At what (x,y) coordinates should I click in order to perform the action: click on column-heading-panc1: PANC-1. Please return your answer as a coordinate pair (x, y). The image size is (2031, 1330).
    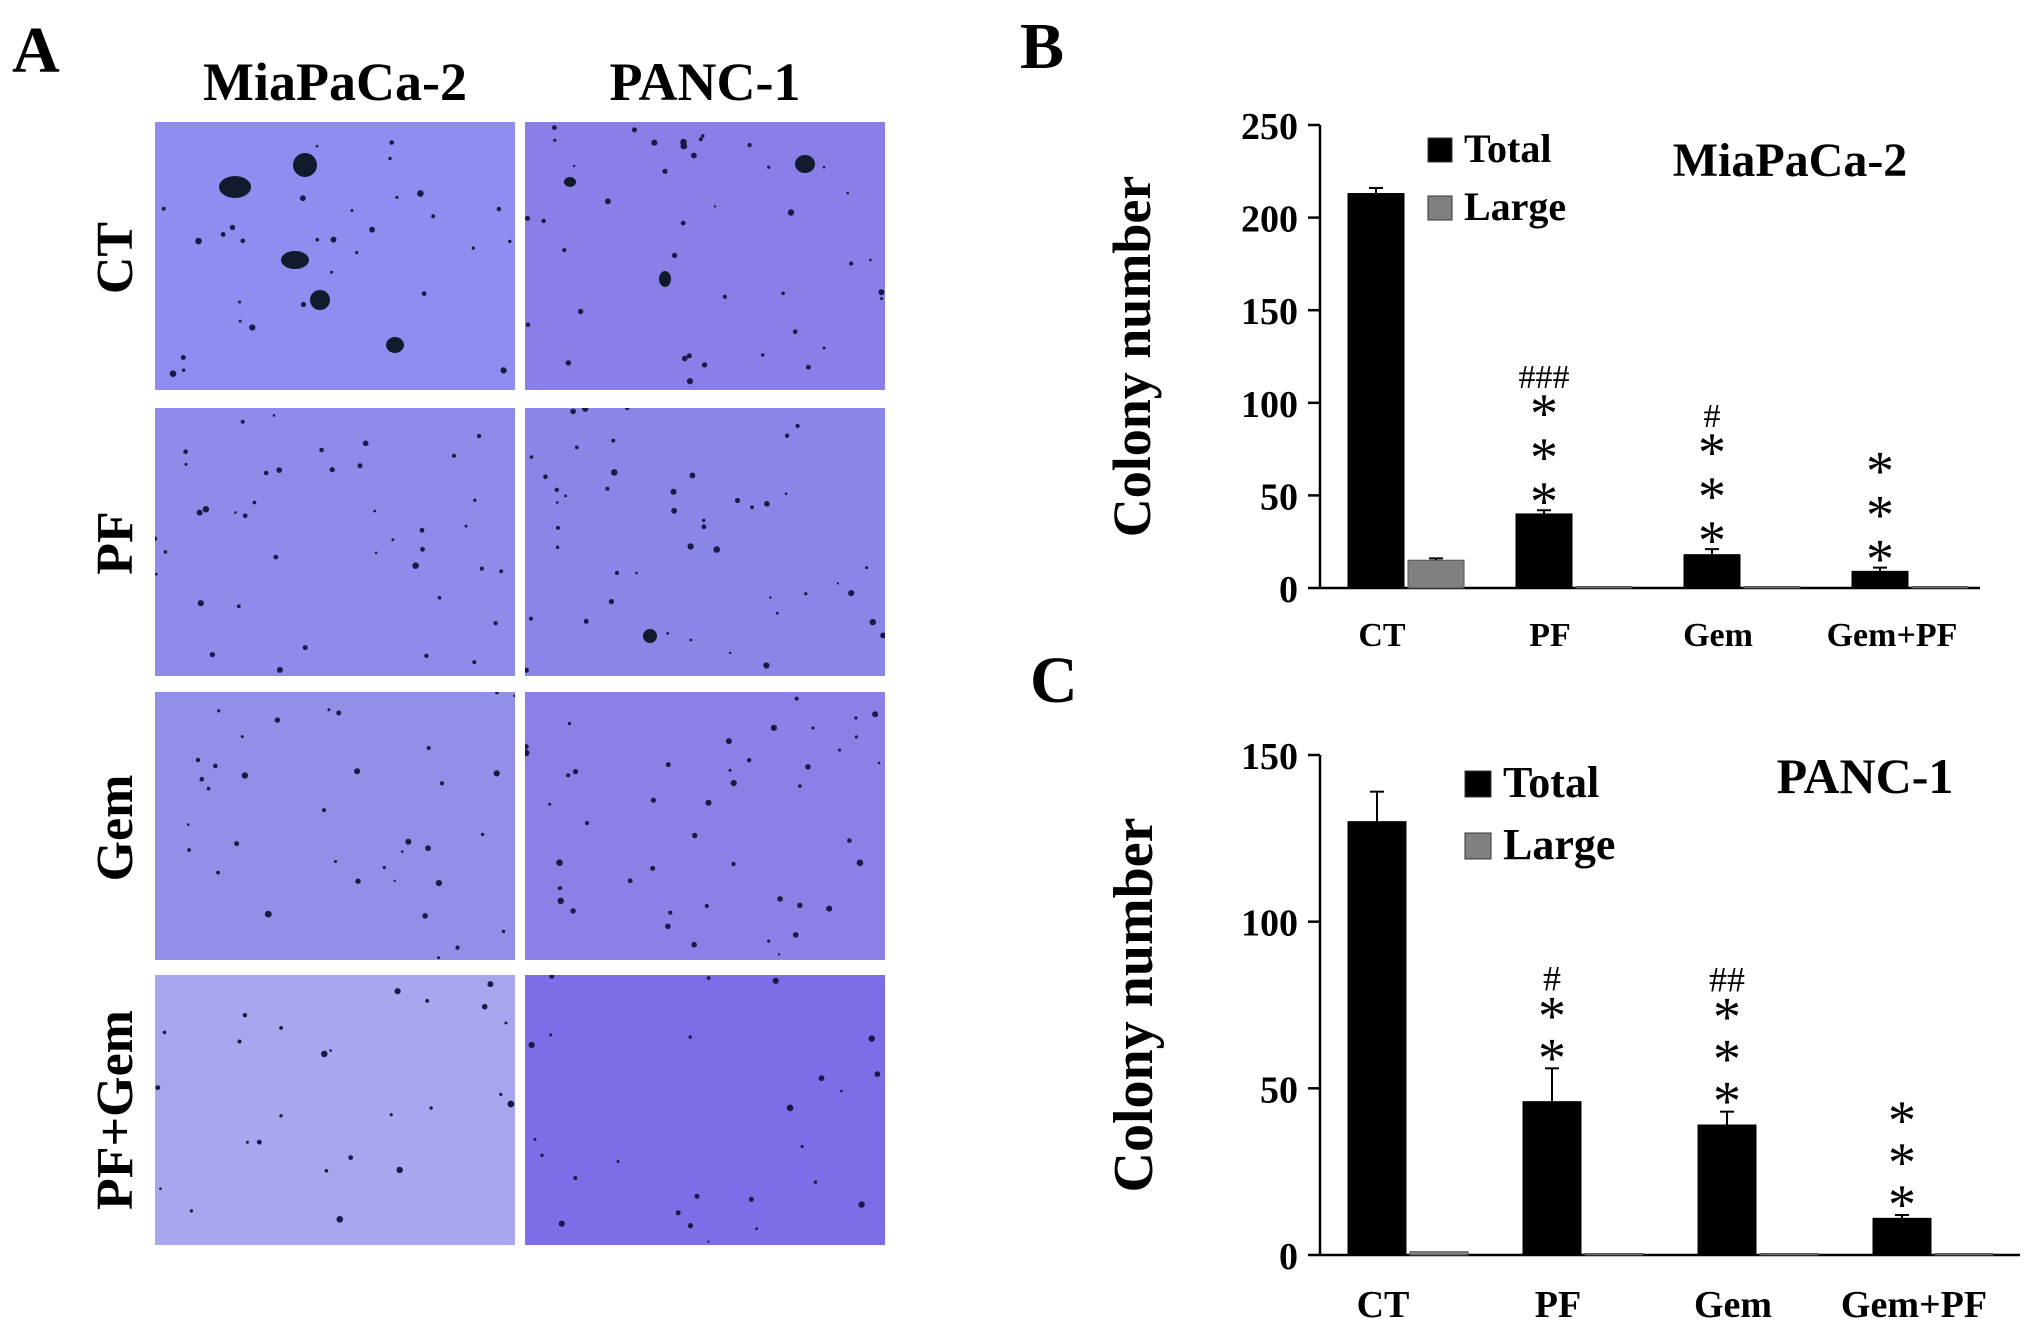
    Looking at the image, I should click on (705, 82).